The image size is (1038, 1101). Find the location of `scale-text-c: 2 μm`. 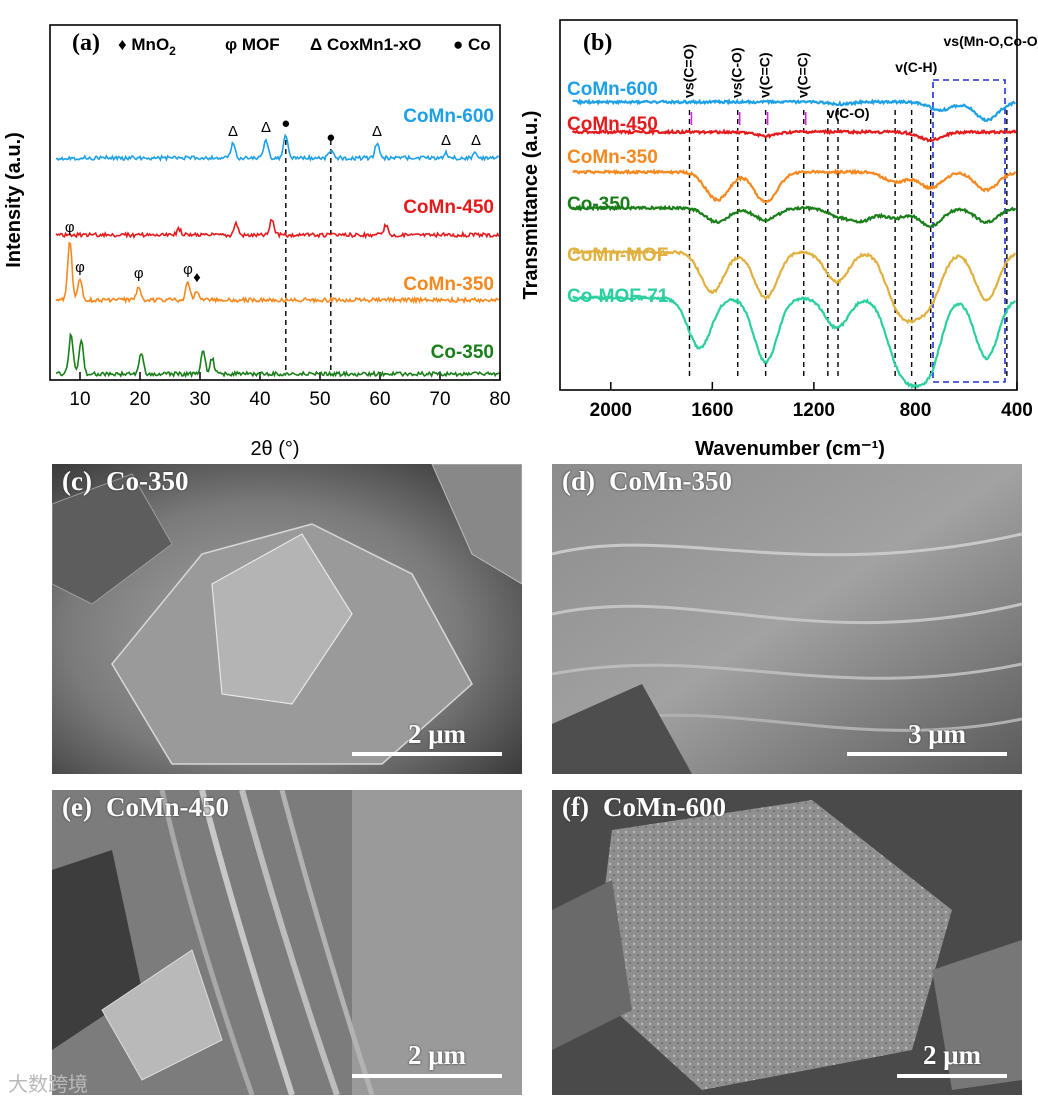

scale-text-c: 2 μm is located at coordinates (437, 734).